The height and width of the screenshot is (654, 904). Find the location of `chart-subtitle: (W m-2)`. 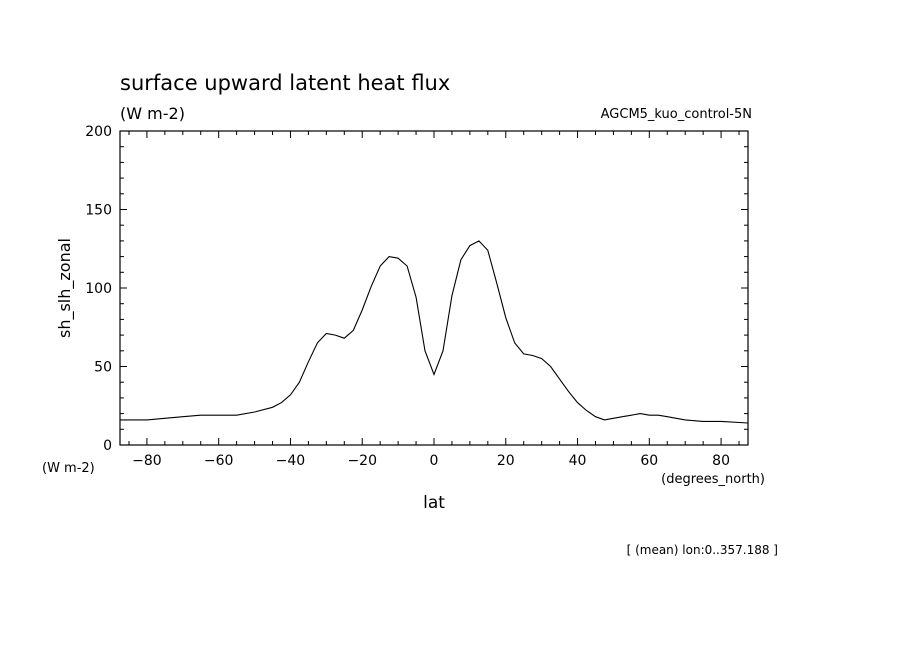

chart-subtitle: (W m-2) is located at coordinates (152, 113).